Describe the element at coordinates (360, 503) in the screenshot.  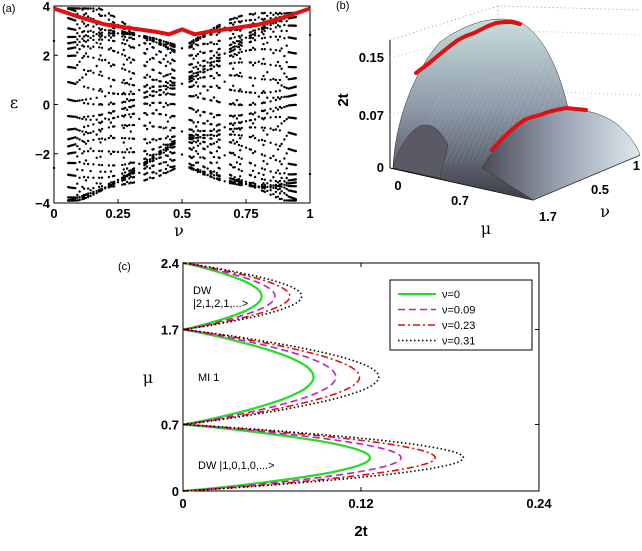
I see `panel-c-xtick: 0.12` at that location.